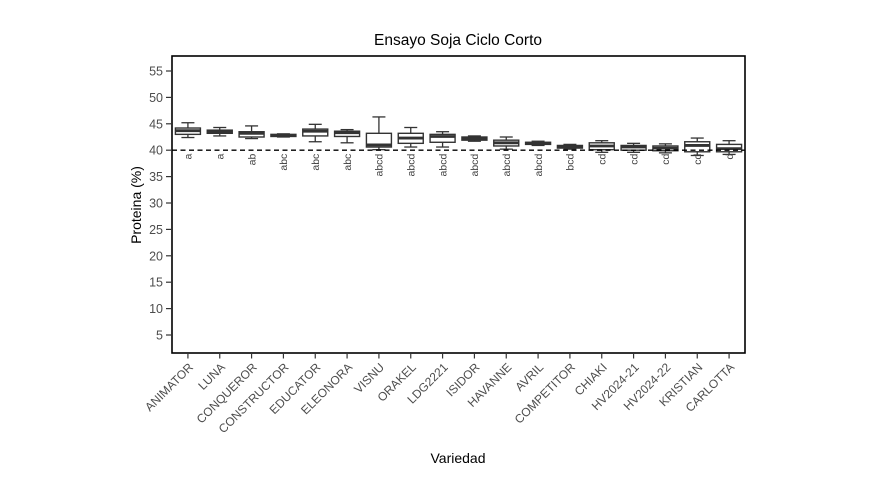  What do you see at coordinates (156, 124) in the screenshot?
I see `y-tick-label: 45` at bounding box center [156, 124].